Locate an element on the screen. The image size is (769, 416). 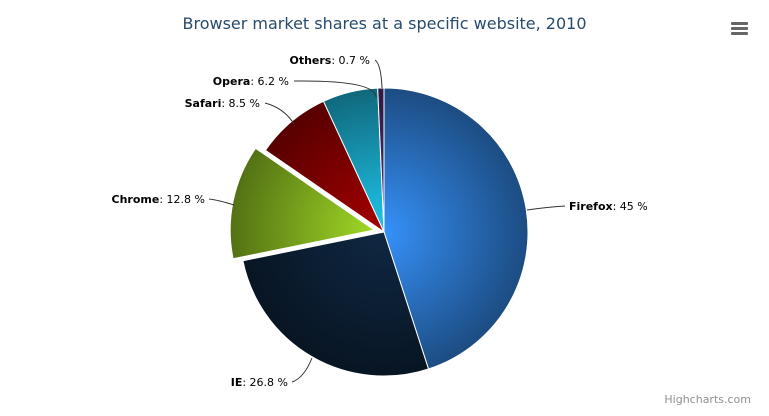
data-label-safari: Safari: 8.5 % is located at coordinates (222, 103).